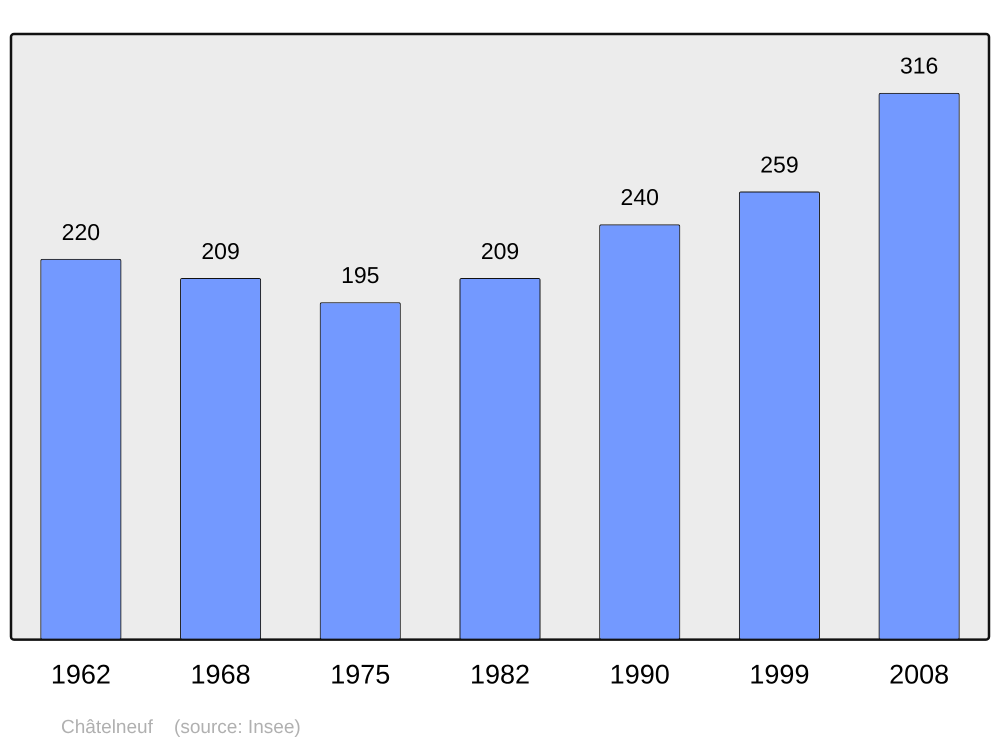  Describe the element at coordinates (779, 164) in the screenshot. I see `data-label: 259` at that location.